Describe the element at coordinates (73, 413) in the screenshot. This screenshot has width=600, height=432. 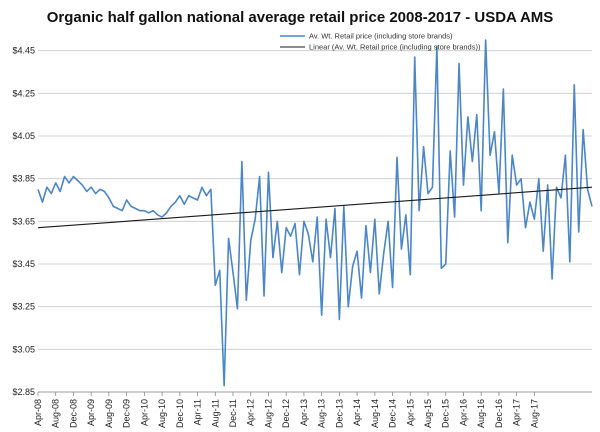
I see `x-tick-label: Dec-08` at that location.